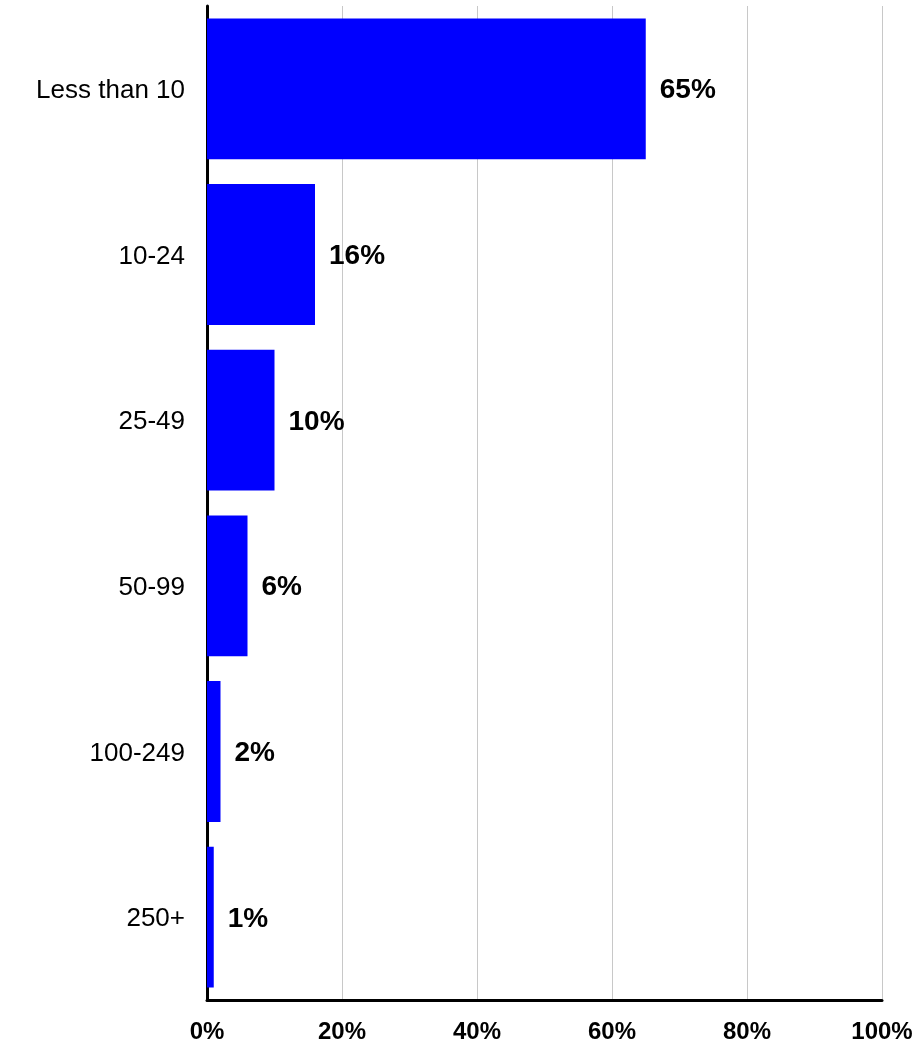 This screenshot has width=918, height=1050. I want to click on y-tick-label: 10-24, so click(151, 254).